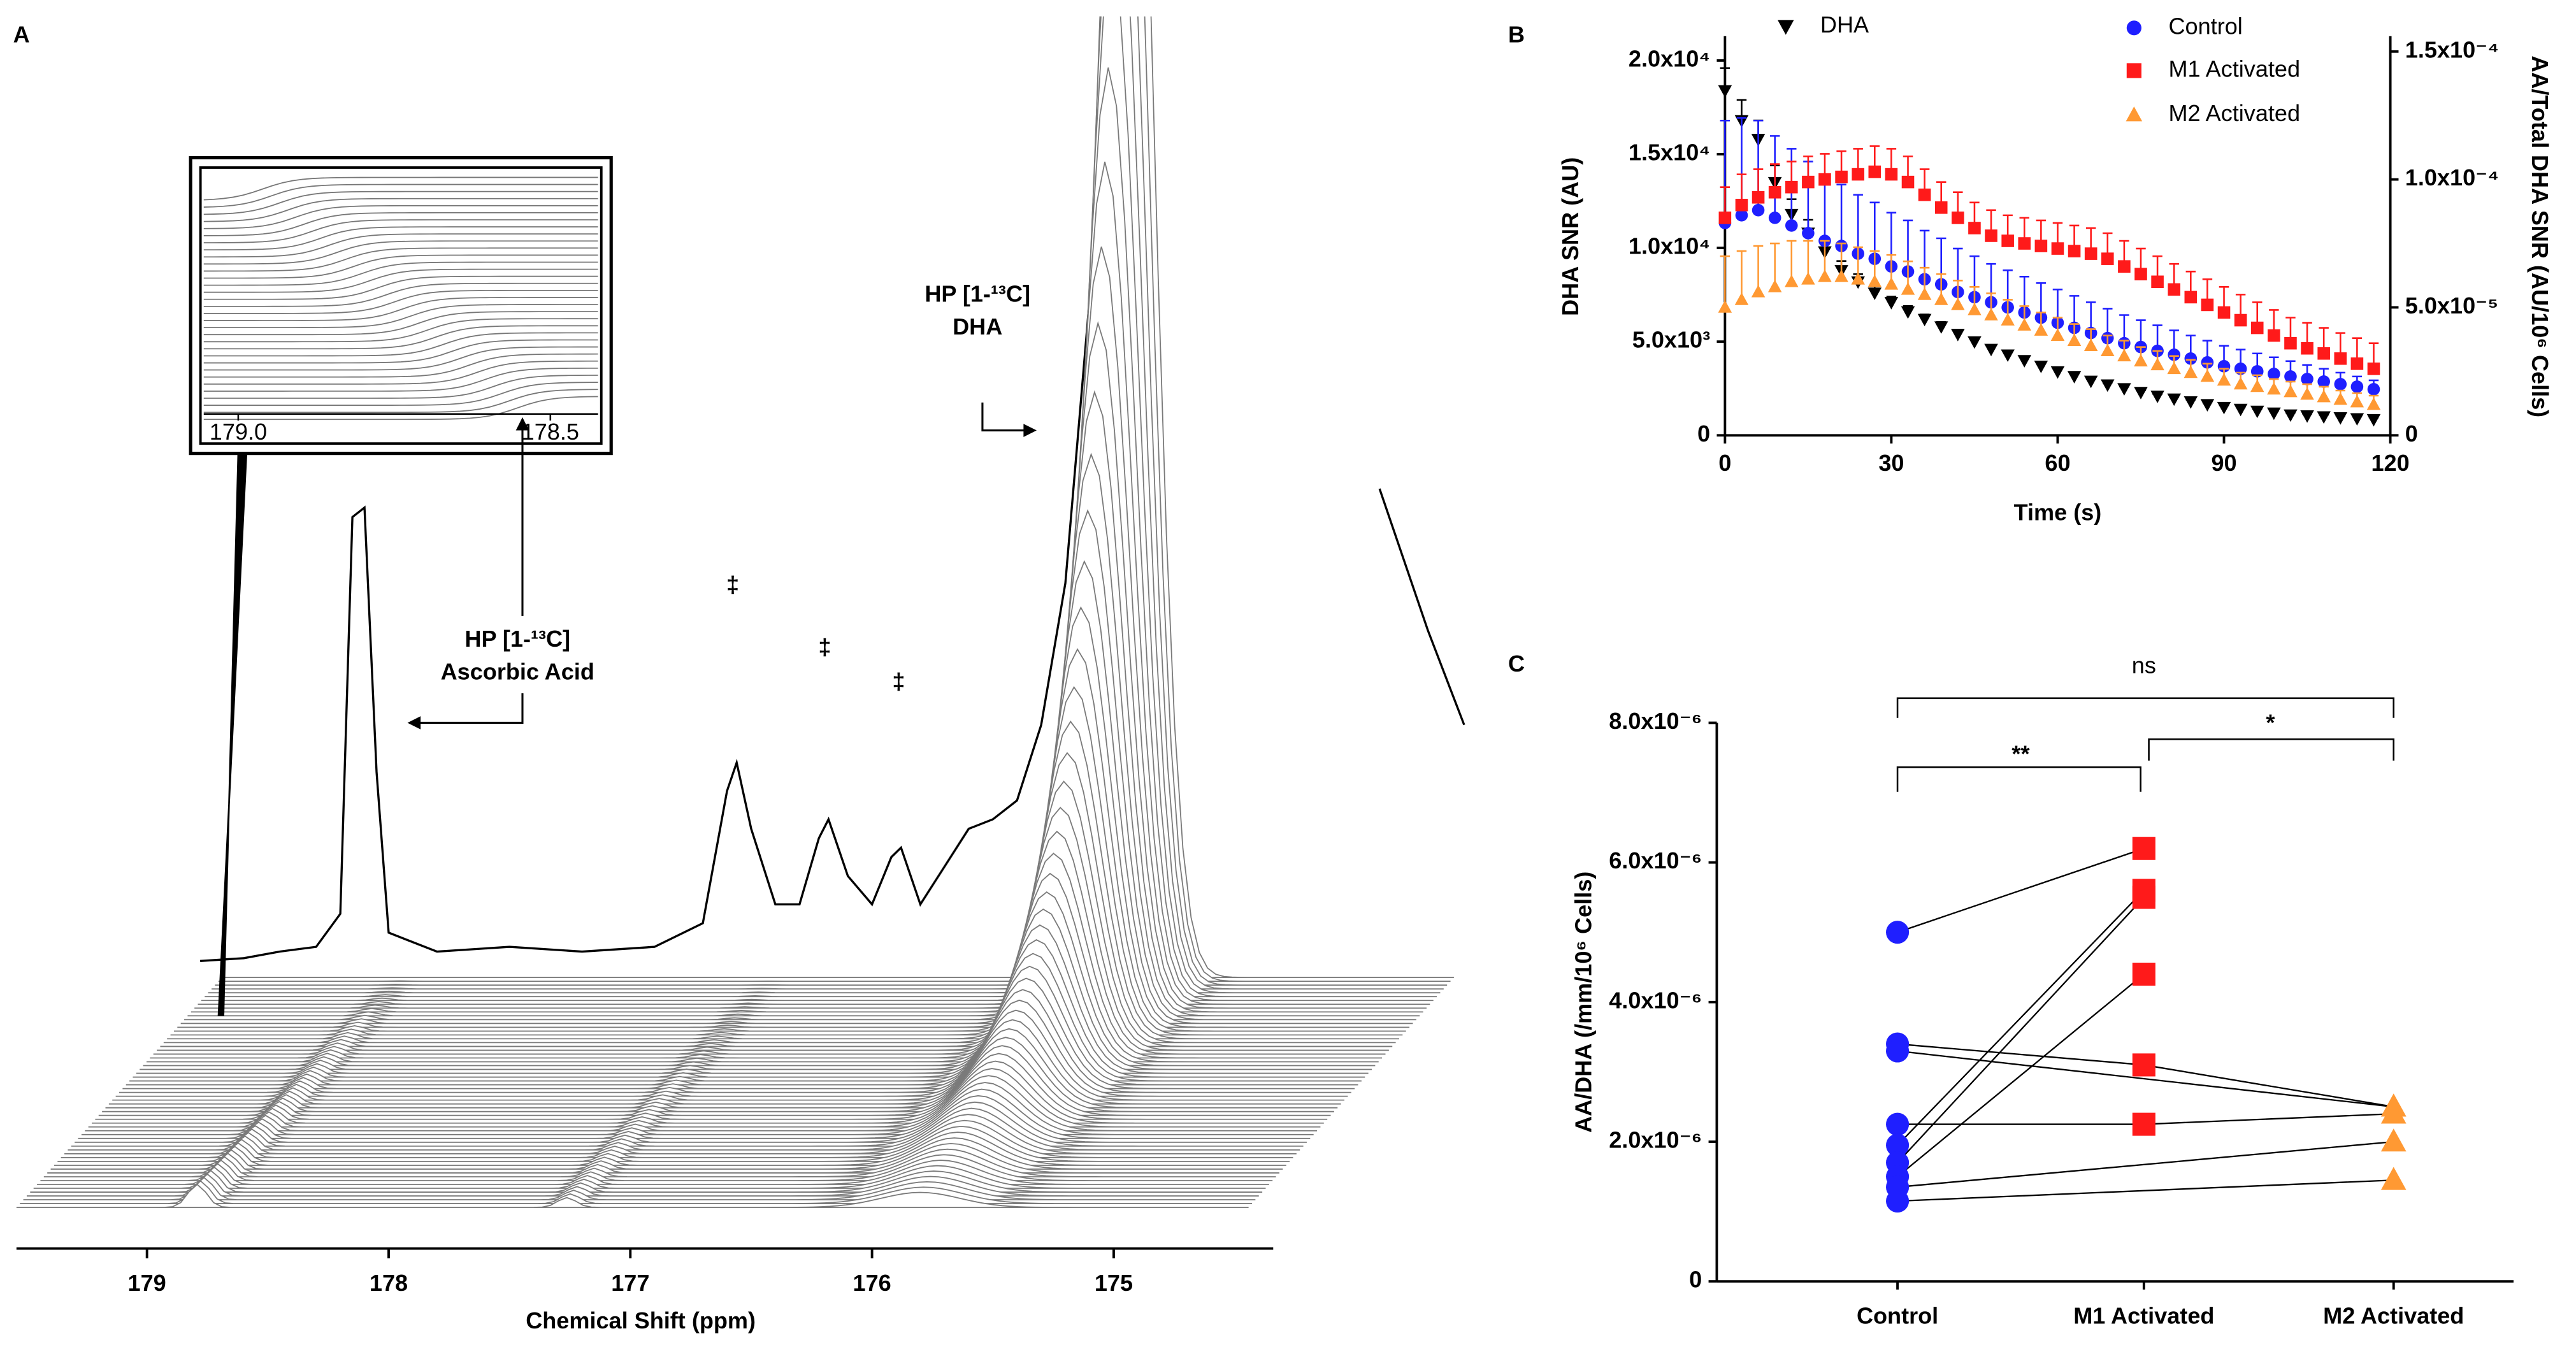  Describe the element at coordinates (2143, 1315) in the screenshot. I see `x-tick-label: M1 Activated` at that location.